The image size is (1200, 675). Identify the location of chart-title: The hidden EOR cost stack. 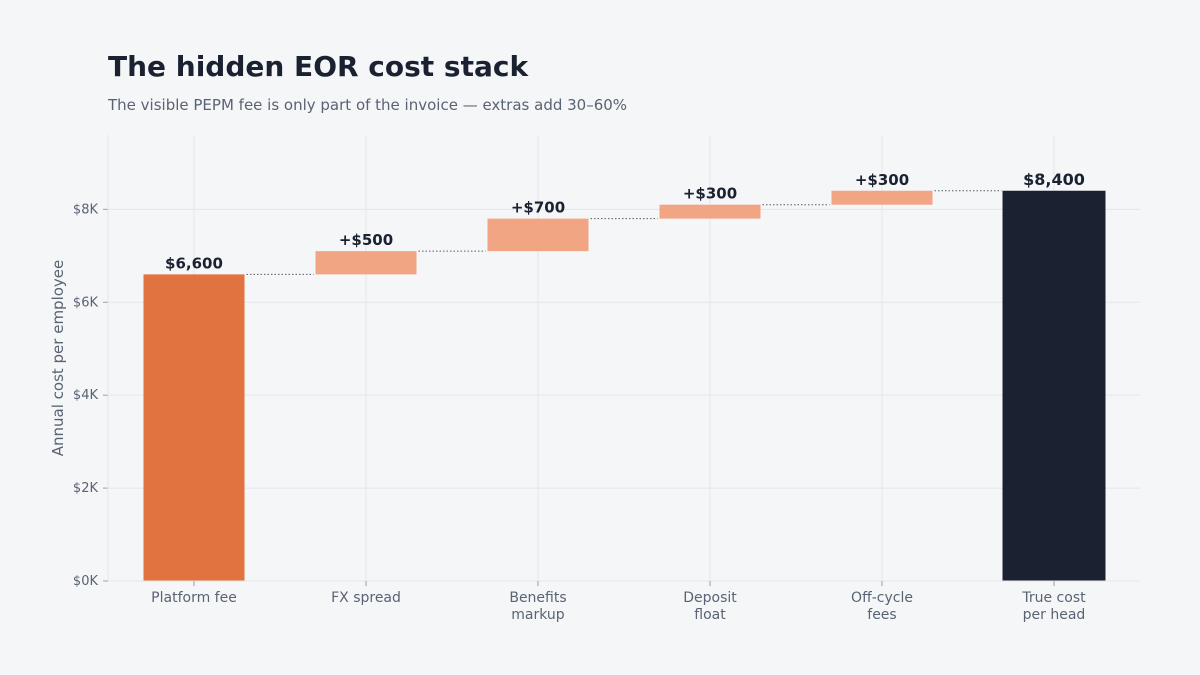
(318, 66).